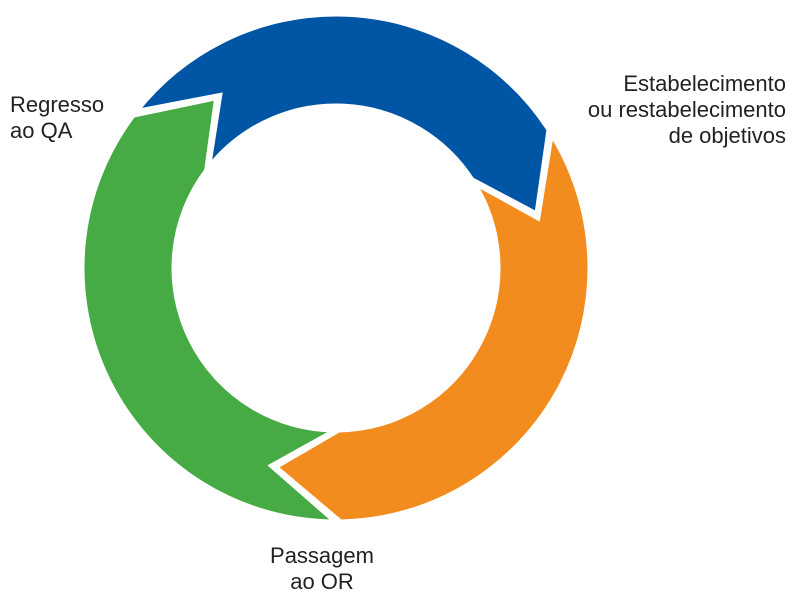 The image size is (789, 596). What do you see at coordinates (727, 135) in the screenshot?
I see `label-goal-setting-line-3: de objetivos` at bounding box center [727, 135].